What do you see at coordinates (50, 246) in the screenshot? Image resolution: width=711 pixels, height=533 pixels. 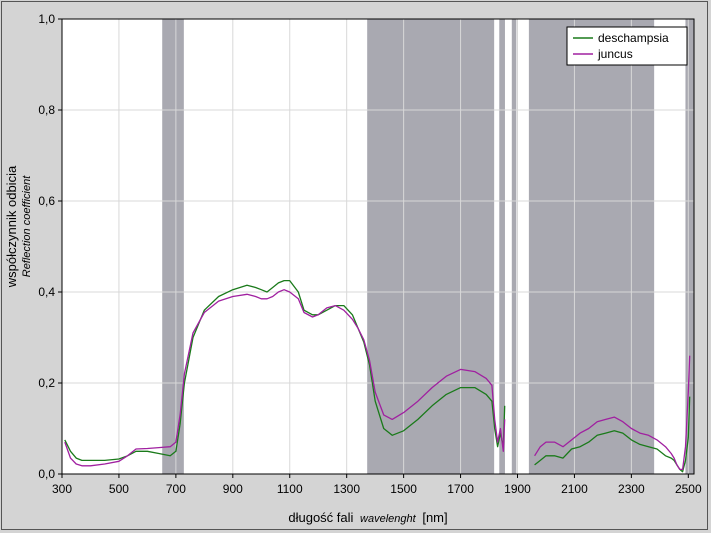 I see `y-axis-ticks: 0,0 0,2 0,4 0,6 0,8 1,0` at bounding box center [50, 246].